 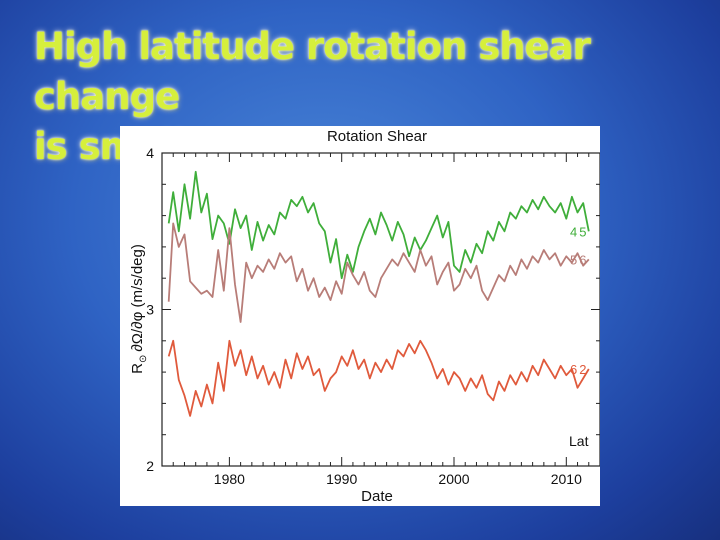 What do you see at coordinates (377, 496) in the screenshot?
I see `x-axis-label: Date` at bounding box center [377, 496].